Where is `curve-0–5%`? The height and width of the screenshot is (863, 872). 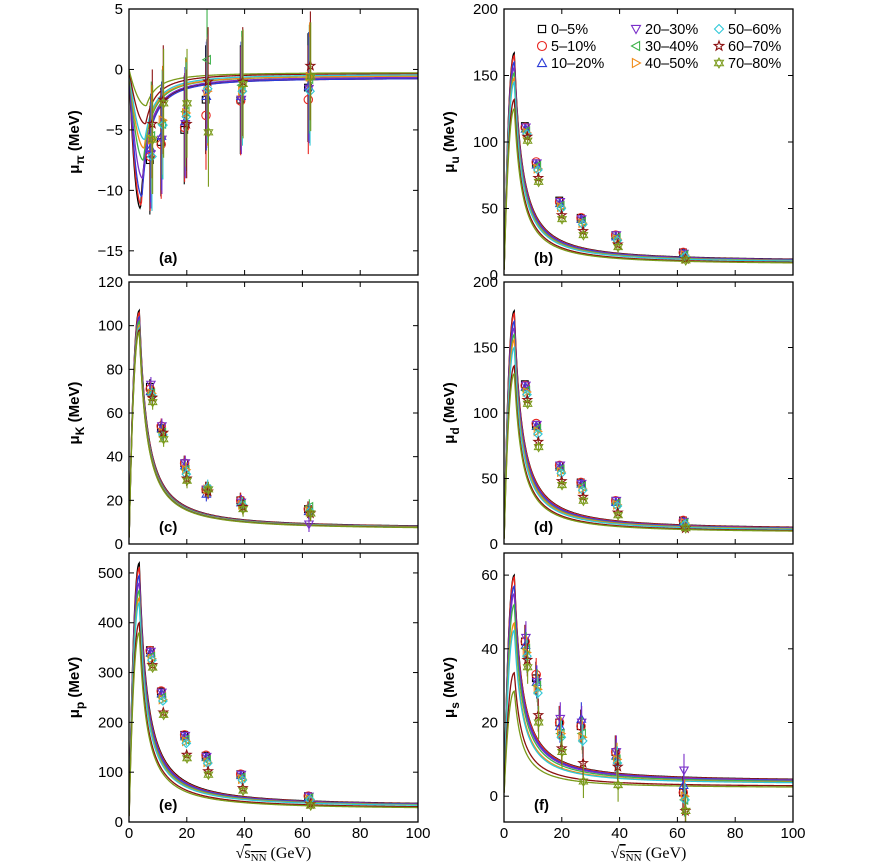 curve-0–5% is located at coordinates (273, 422).